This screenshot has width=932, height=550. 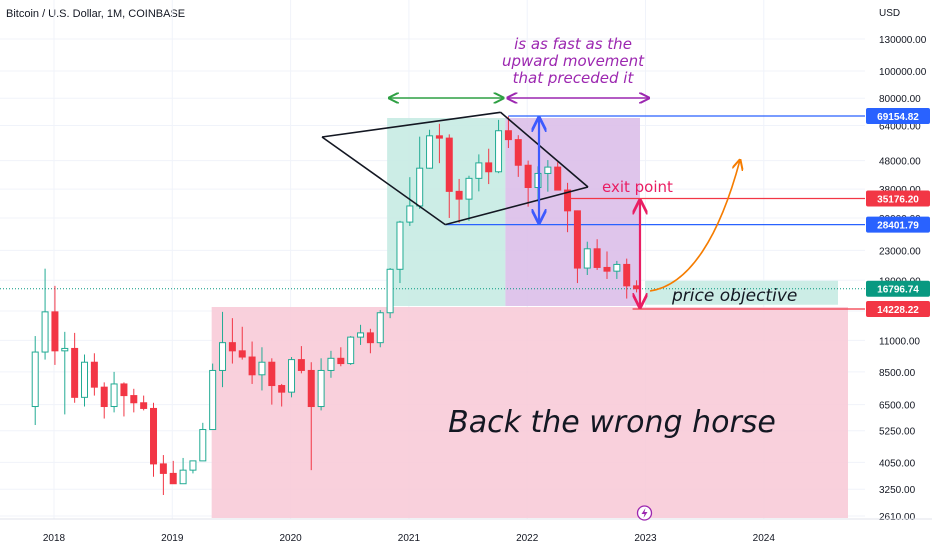 I want to click on pattern-line-lower-right, so click(x=517, y=206).